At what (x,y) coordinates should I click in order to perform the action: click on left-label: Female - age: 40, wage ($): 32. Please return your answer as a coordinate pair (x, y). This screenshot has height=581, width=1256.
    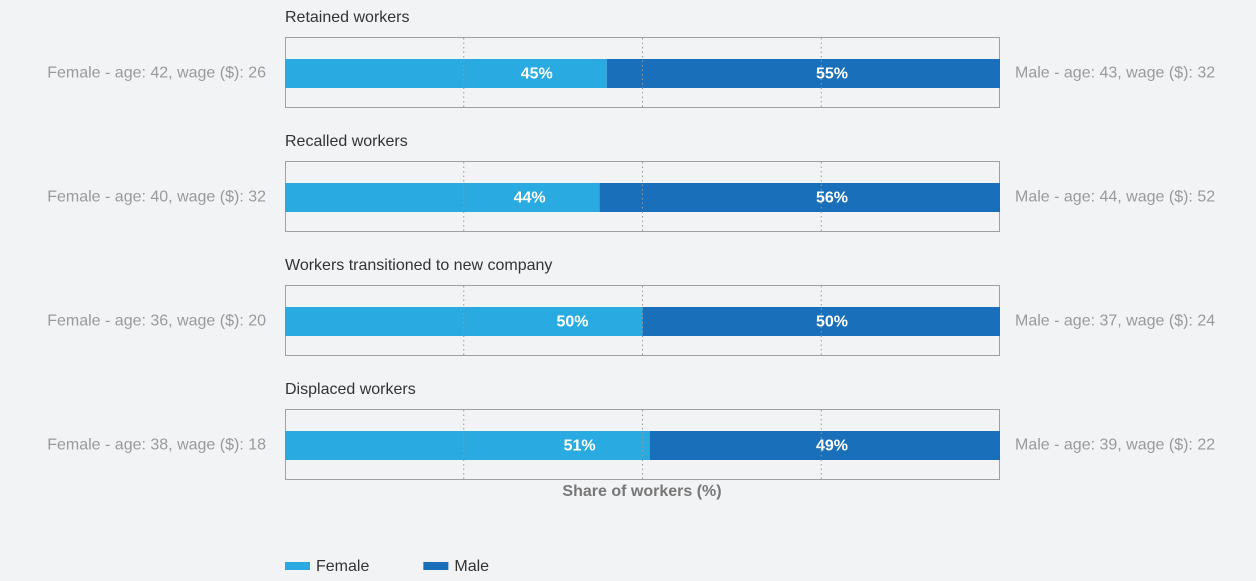
    Looking at the image, I should click on (156, 197).